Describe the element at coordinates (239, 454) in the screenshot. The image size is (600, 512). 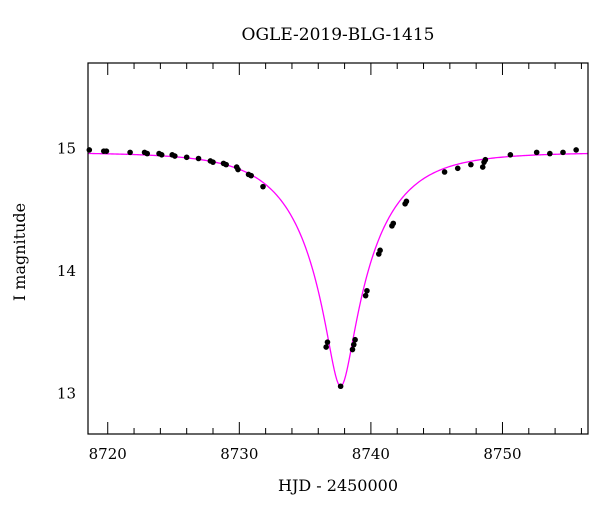
I see `x-tick-label: 8730` at that location.